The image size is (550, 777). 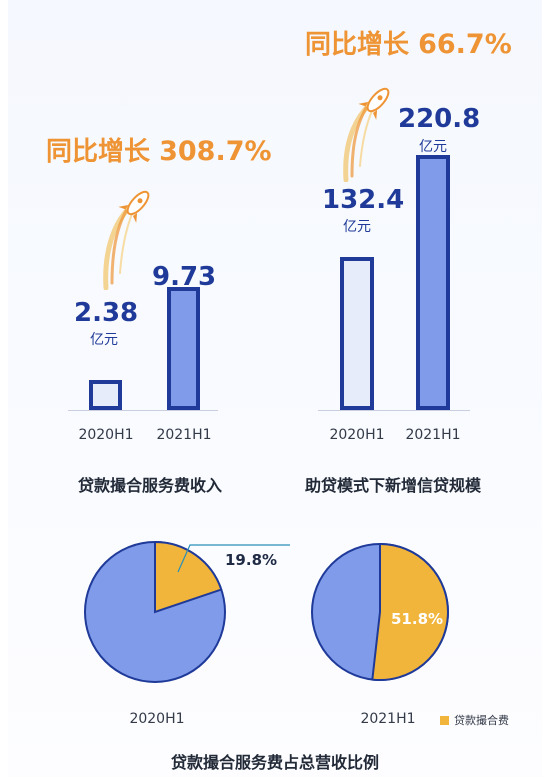 I want to click on leader-line, so click(x=233, y=558).